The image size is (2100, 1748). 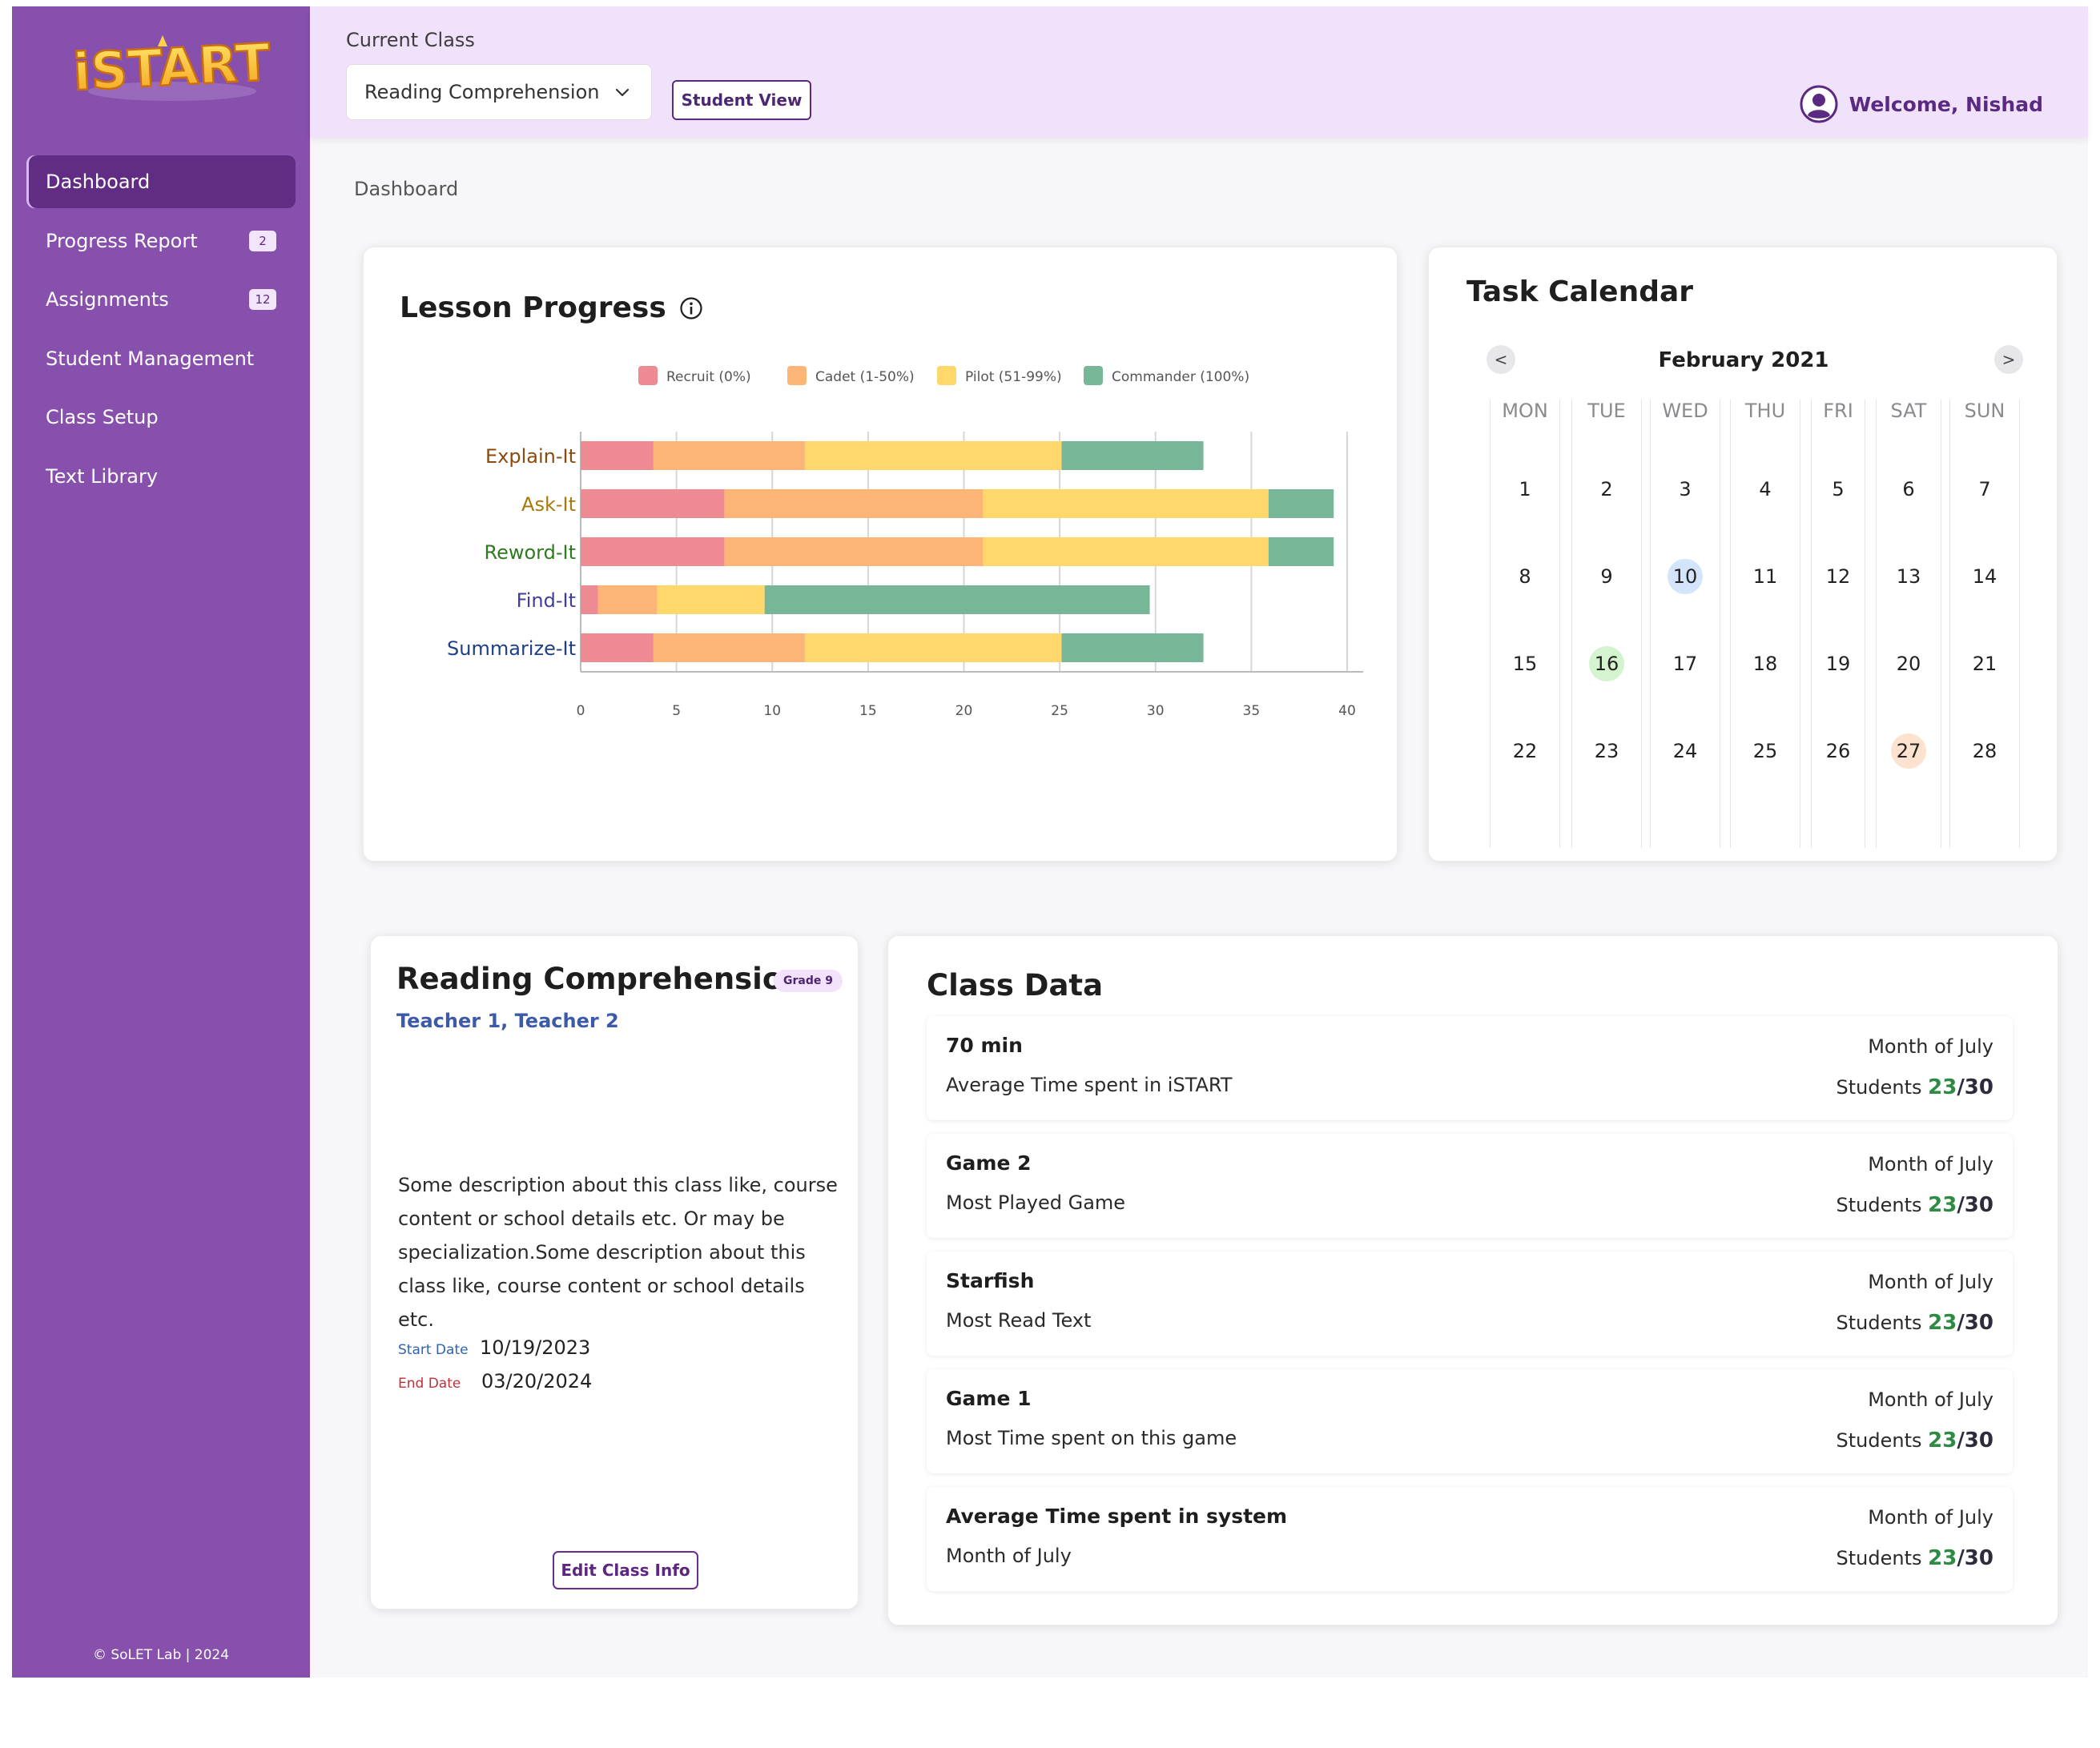 I want to click on sidebar-item-label: Dashboard, so click(x=98, y=182).